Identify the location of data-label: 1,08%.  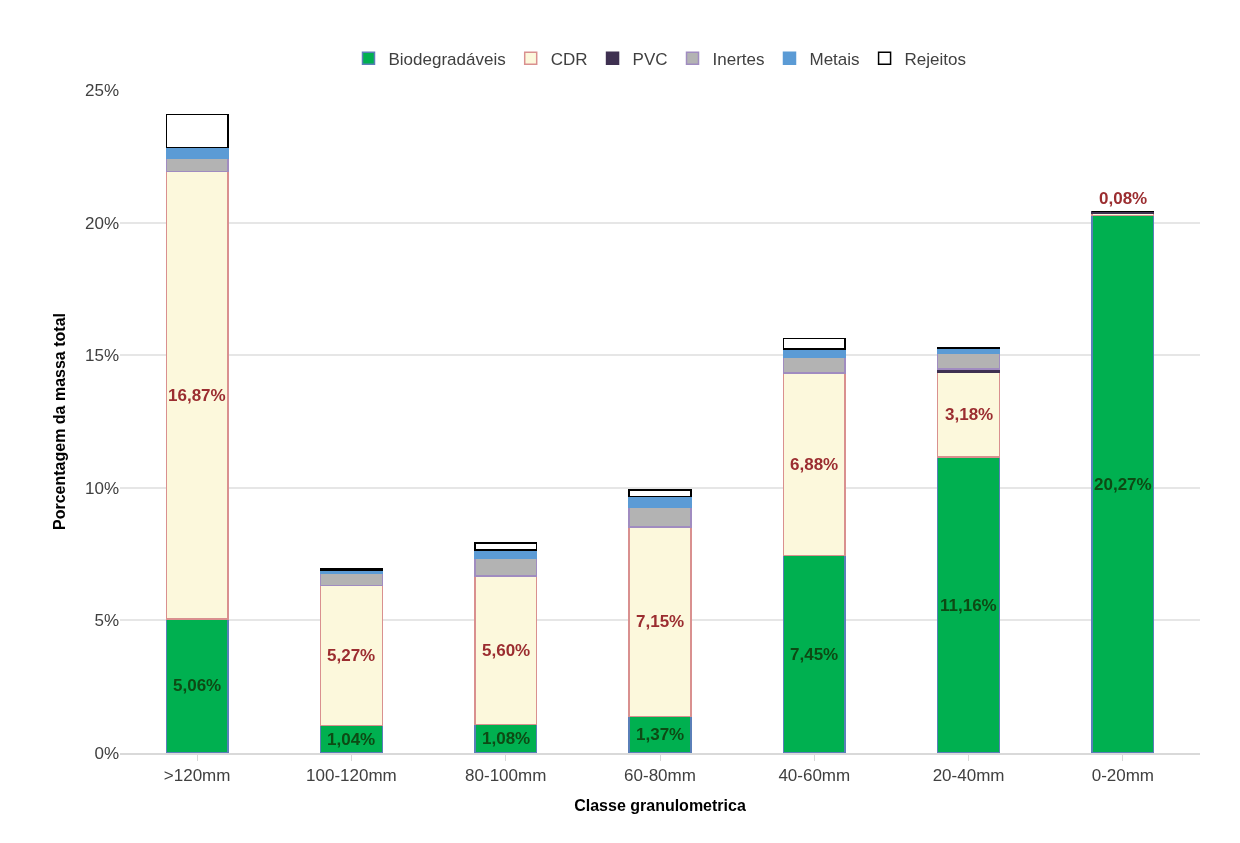
(506, 738).